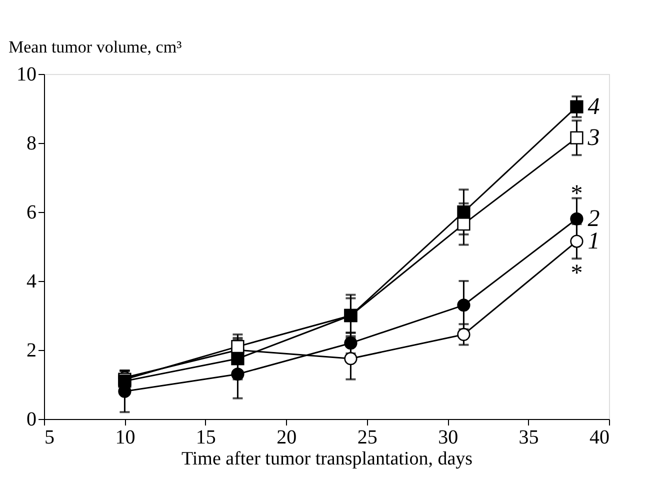 Image resolution: width=647 pixels, height=487 pixels. Describe the element at coordinates (327, 459) in the screenshot. I see `x-axis-title: Time after tumor transplantation, days` at that location.